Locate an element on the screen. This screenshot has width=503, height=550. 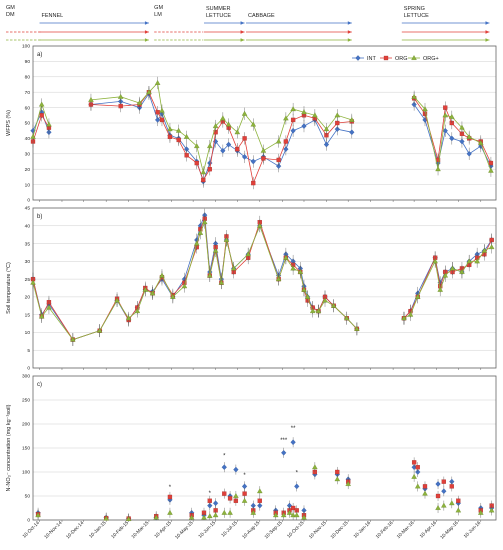
y-tick-label: 40 is located at coordinates (28, 226).